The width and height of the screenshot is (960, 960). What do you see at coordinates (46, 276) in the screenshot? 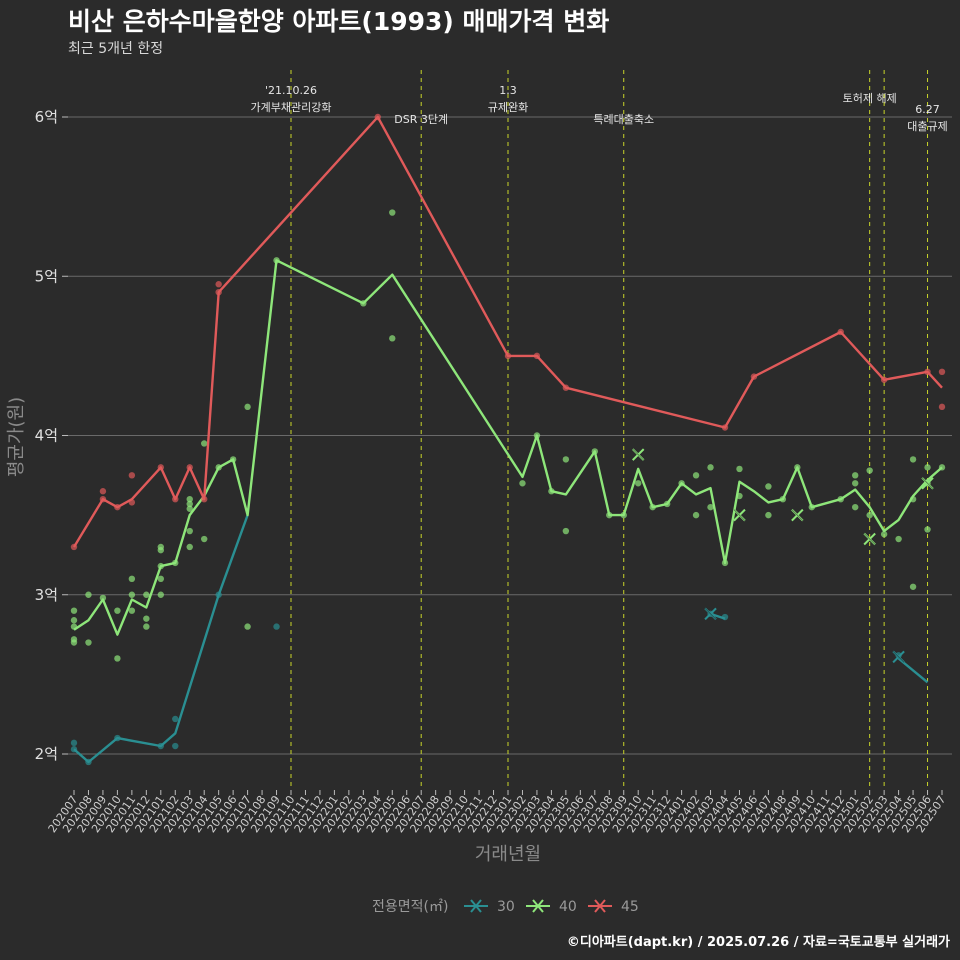
I see `y-tick-label: 5억` at bounding box center [46, 276].